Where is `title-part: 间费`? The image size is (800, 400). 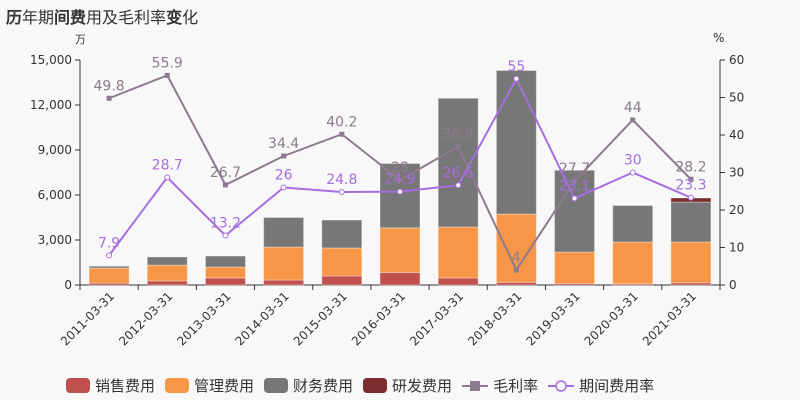
title-part: 间费 is located at coordinates (70, 17).